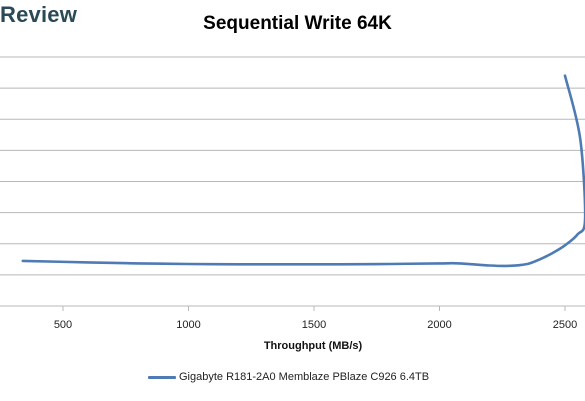  What do you see at coordinates (565, 325) in the screenshot?
I see `x-tick-label: 2500` at bounding box center [565, 325].